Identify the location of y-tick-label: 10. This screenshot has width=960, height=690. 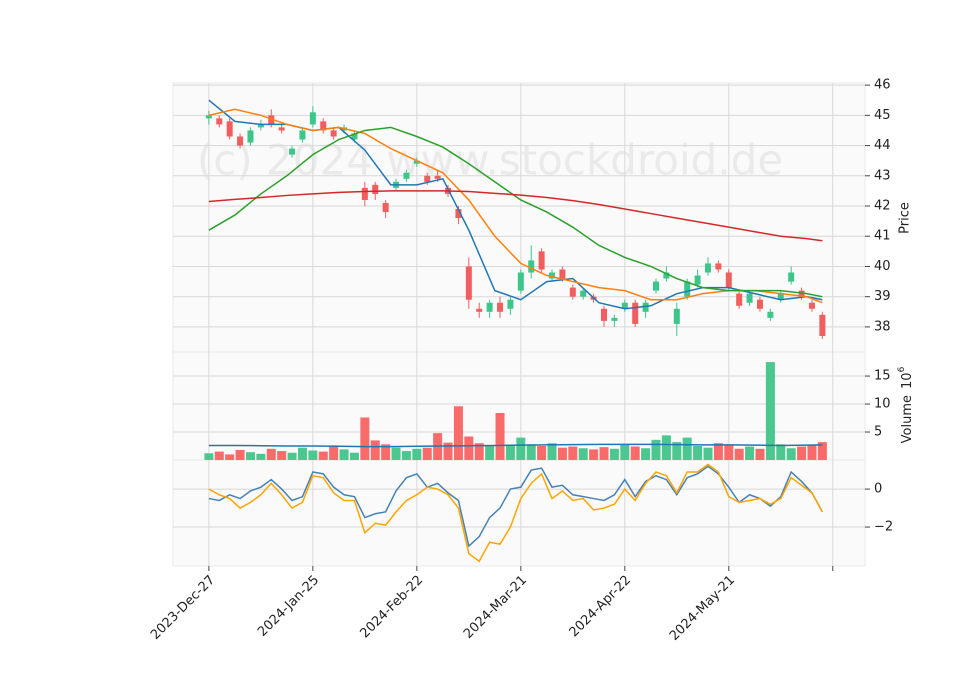
(882, 404).